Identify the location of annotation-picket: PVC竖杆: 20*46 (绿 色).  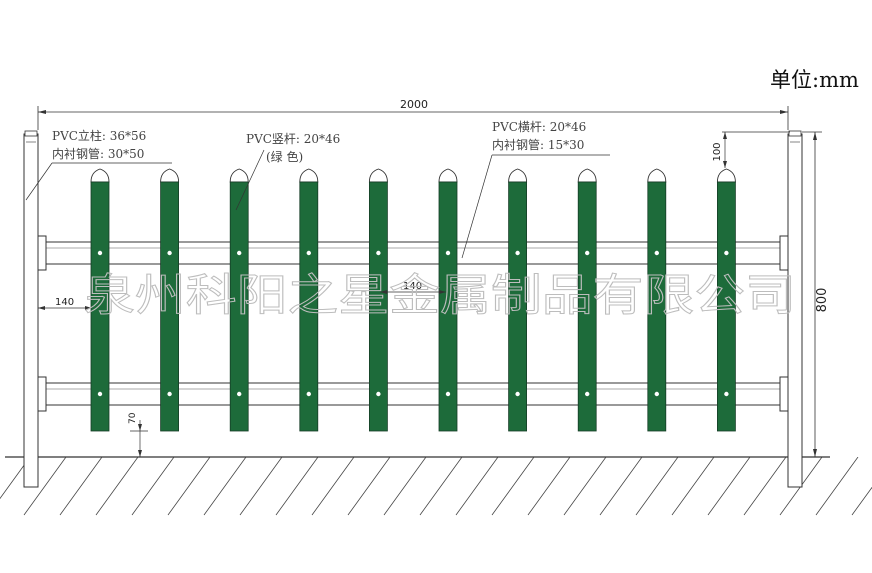
(287, 171).